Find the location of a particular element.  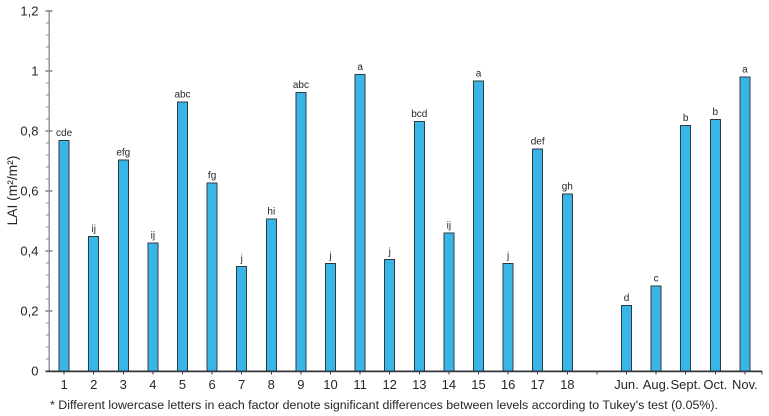

svg-text: efg is located at coordinates (123, 152).